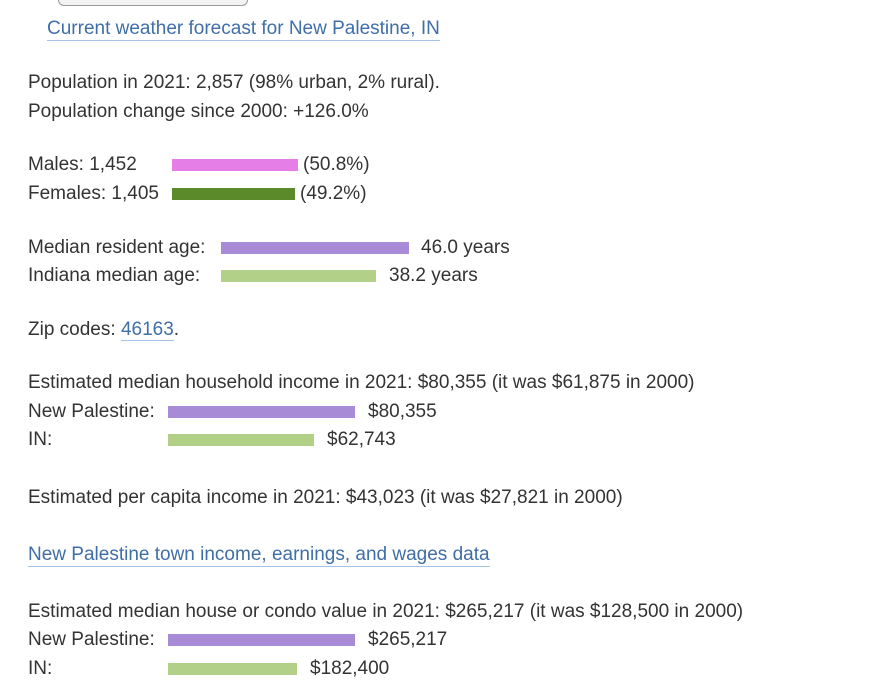 The image size is (883, 699). I want to click on median-age-bar, so click(315, 248).